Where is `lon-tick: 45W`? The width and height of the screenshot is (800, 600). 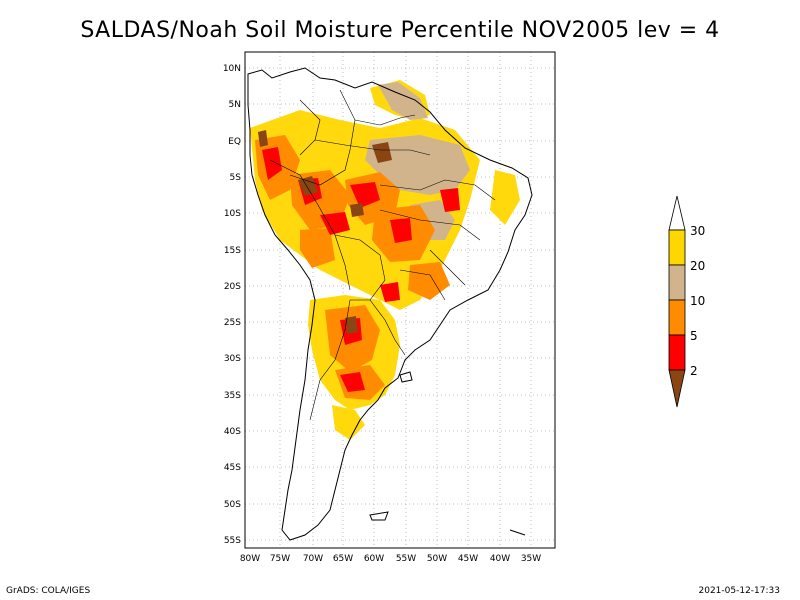 lon-tick: 45W is located at coordinates (468, 559).